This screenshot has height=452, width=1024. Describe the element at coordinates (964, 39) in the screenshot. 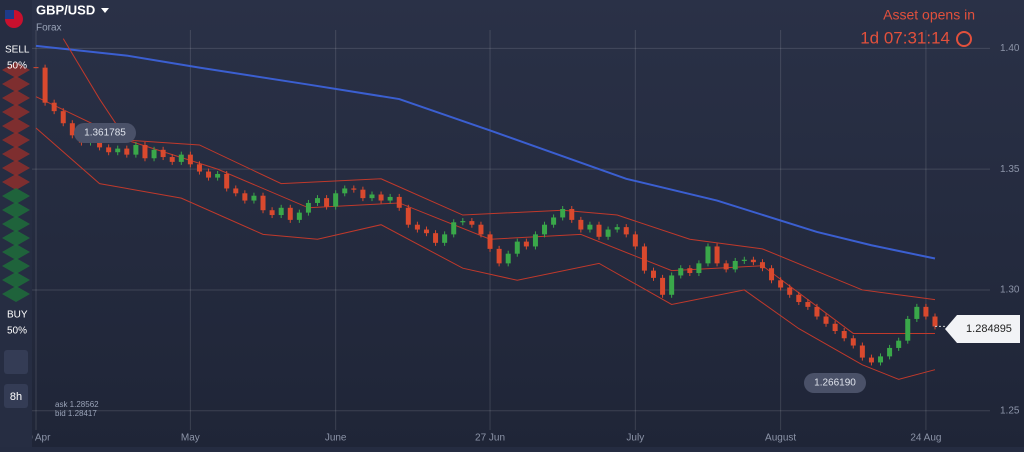

I see `timer-icon` at that location.